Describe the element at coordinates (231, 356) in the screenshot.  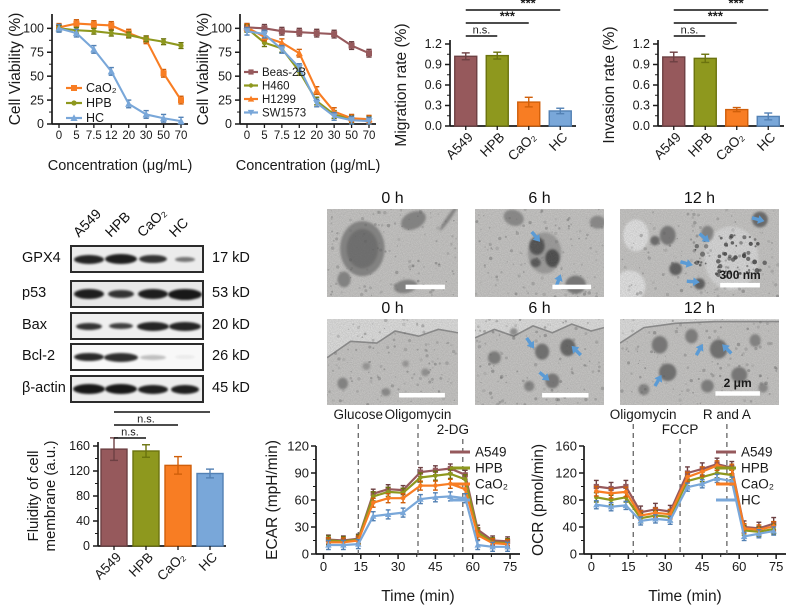
I see `wb-kd-label: 26 kD` at that location.